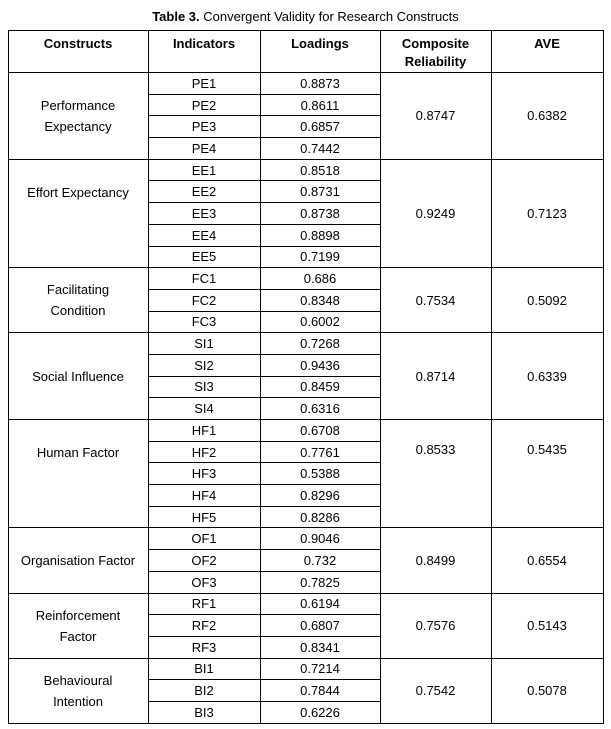  Describe the element at coordinates (176, 16) in the screenshot. I see `table-caption-number: Table 3.` at that location.